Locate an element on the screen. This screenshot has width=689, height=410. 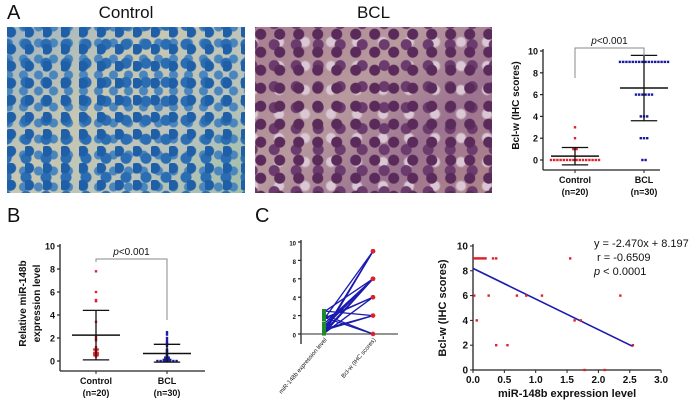
svg-text: p < 0.0001 is located at coordinates (619, 272).